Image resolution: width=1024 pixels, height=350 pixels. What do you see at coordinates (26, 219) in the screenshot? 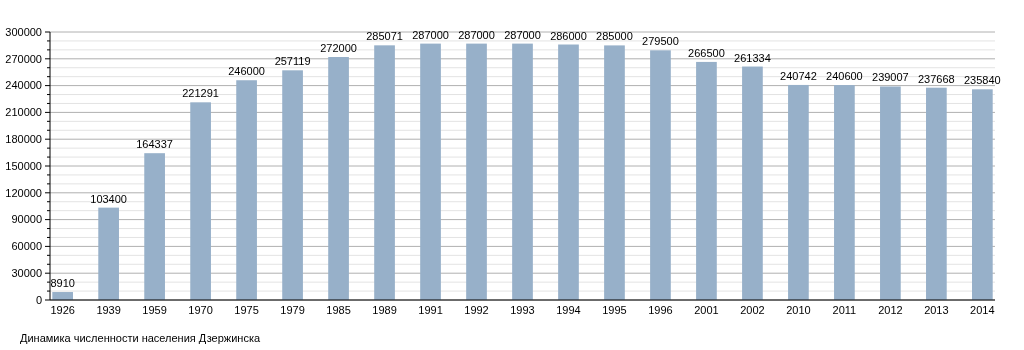
I see `y-tick-label: 90000` at bounding box center [26, 219].